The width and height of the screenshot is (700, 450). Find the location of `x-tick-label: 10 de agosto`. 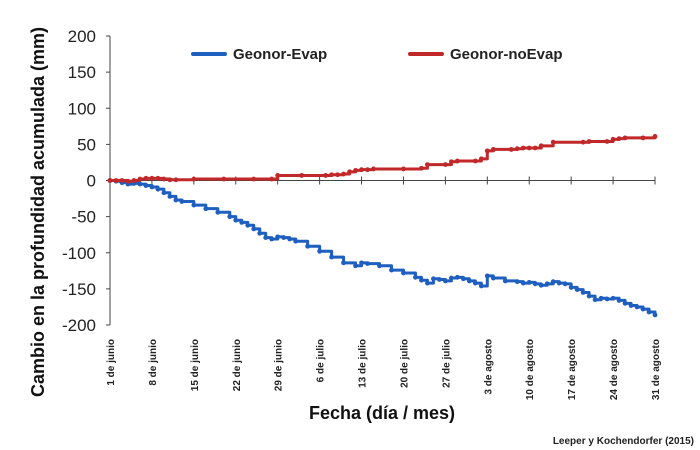

x-tick-label: 10 de agosto is located at coordinates (530, 369).